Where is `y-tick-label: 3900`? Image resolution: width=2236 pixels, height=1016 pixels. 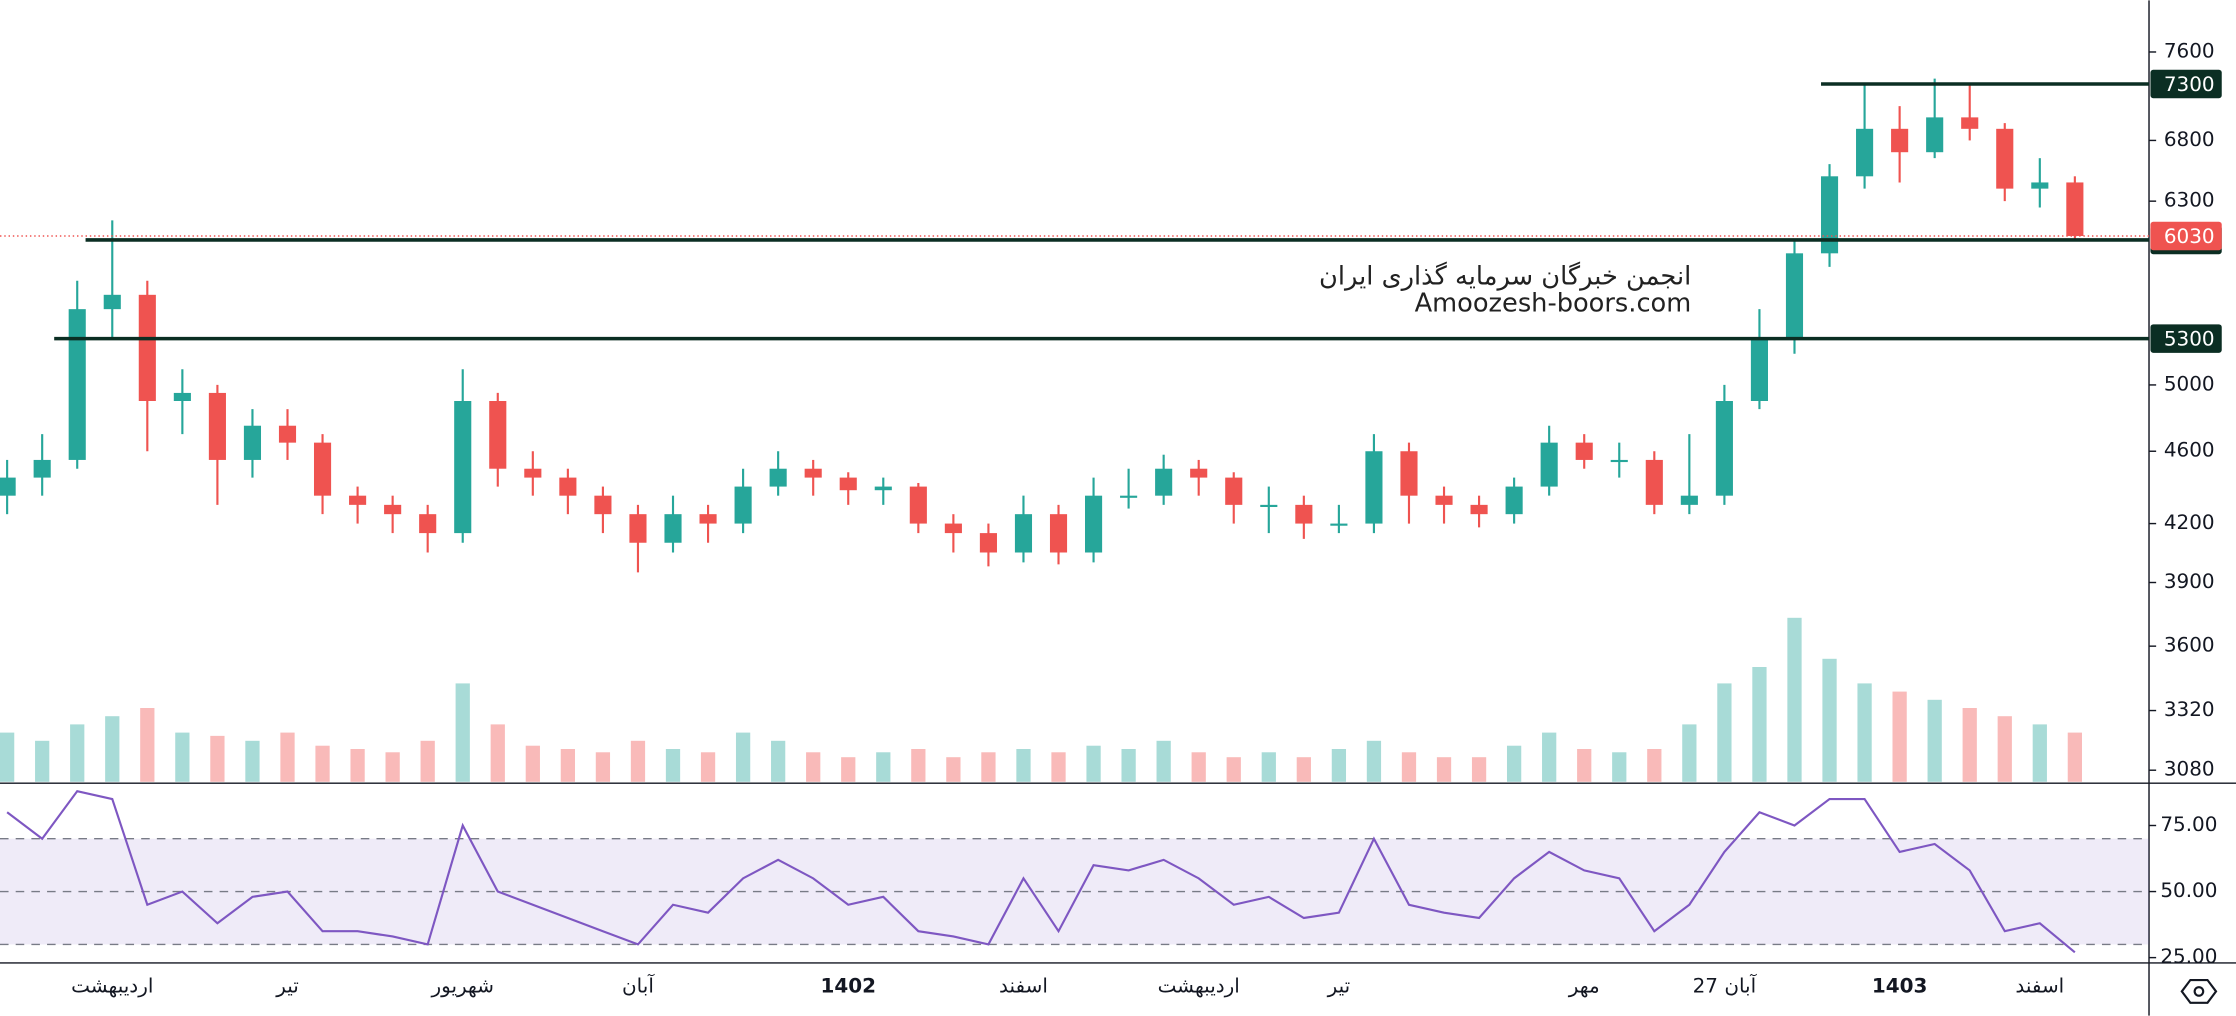 y-tick-label: 3900 is located at coordinates (2189, 581).